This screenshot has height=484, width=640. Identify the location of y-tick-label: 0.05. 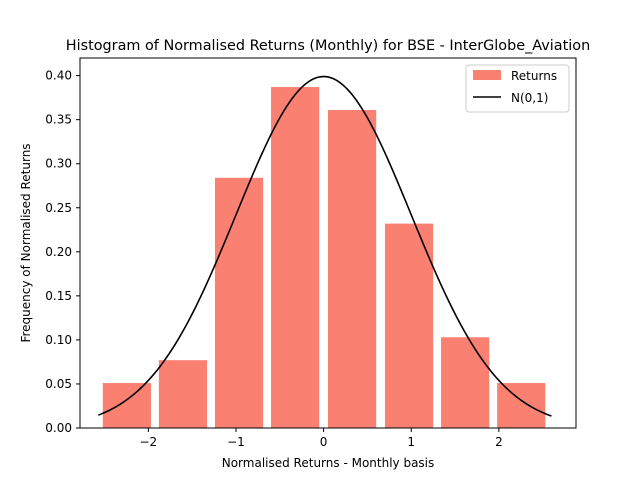
(58, 384).